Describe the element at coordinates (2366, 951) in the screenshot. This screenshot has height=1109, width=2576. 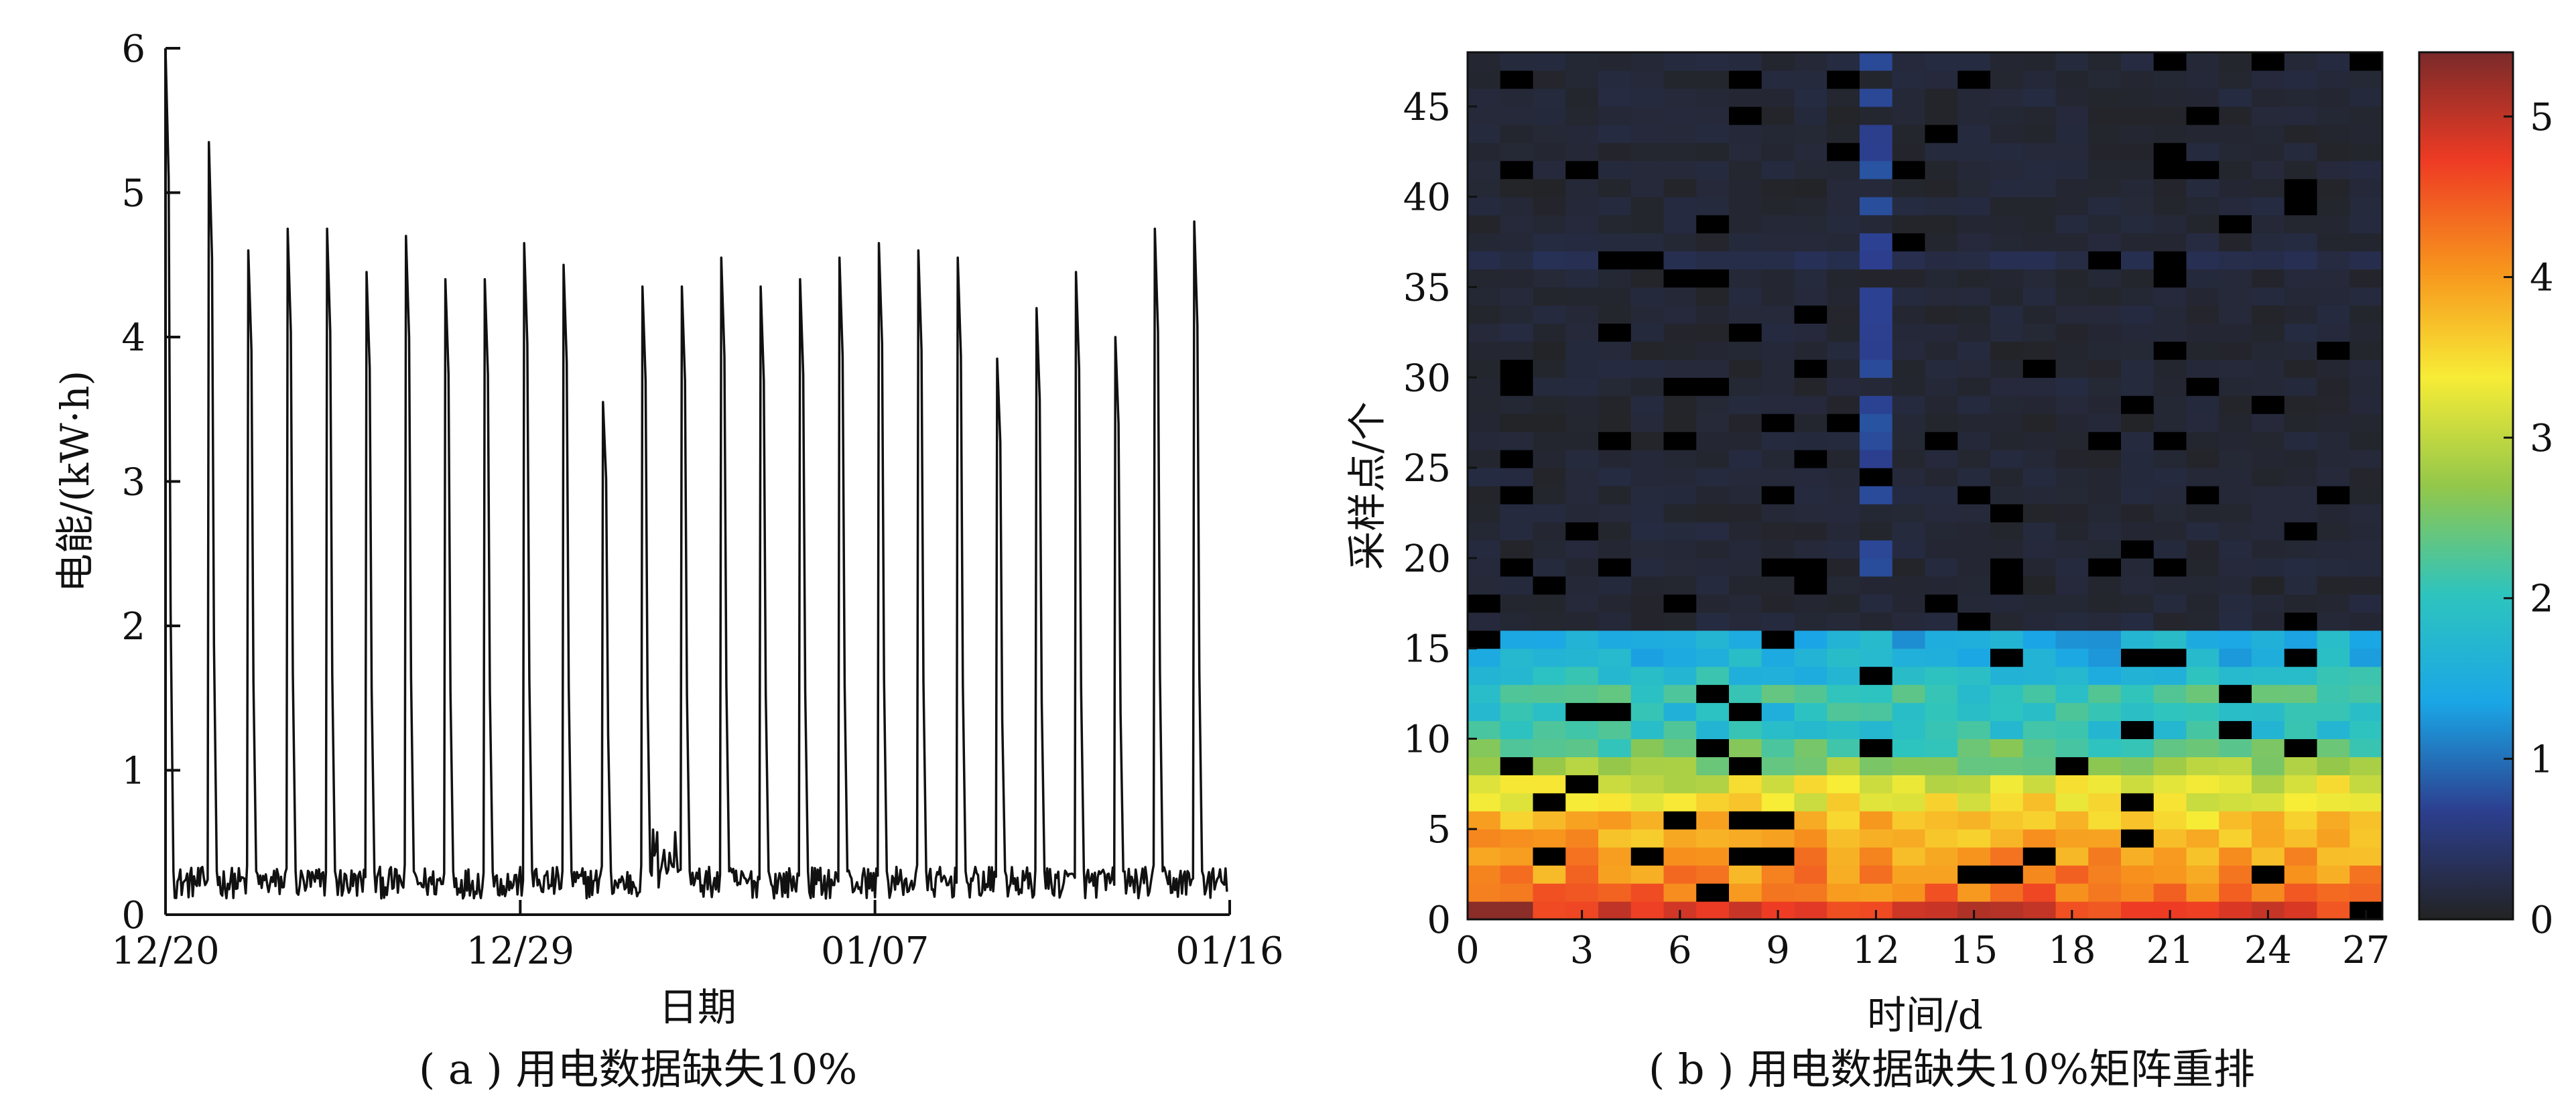
I see `x-tick-label: 27` at that location.